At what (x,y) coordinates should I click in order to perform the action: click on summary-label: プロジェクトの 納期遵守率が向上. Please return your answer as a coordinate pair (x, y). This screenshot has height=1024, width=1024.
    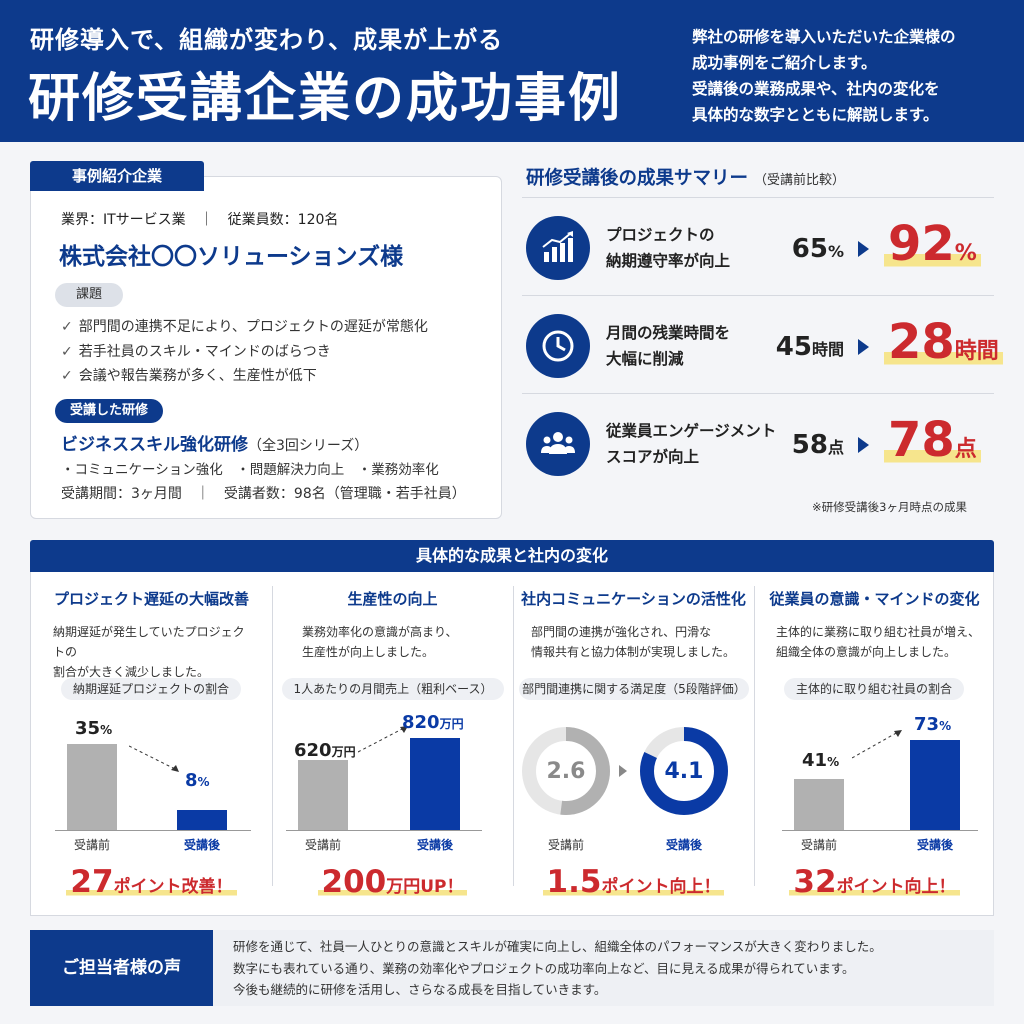
    Looking at the image, I should click on (668, 248).